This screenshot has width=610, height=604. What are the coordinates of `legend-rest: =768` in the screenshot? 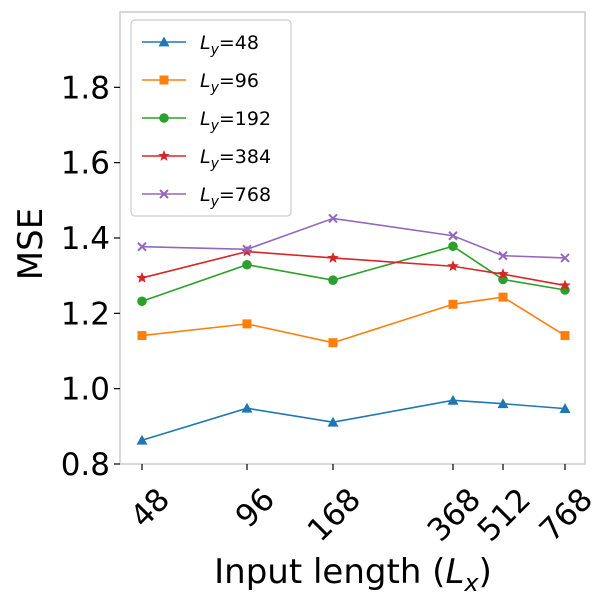 It's located at (245, 195).